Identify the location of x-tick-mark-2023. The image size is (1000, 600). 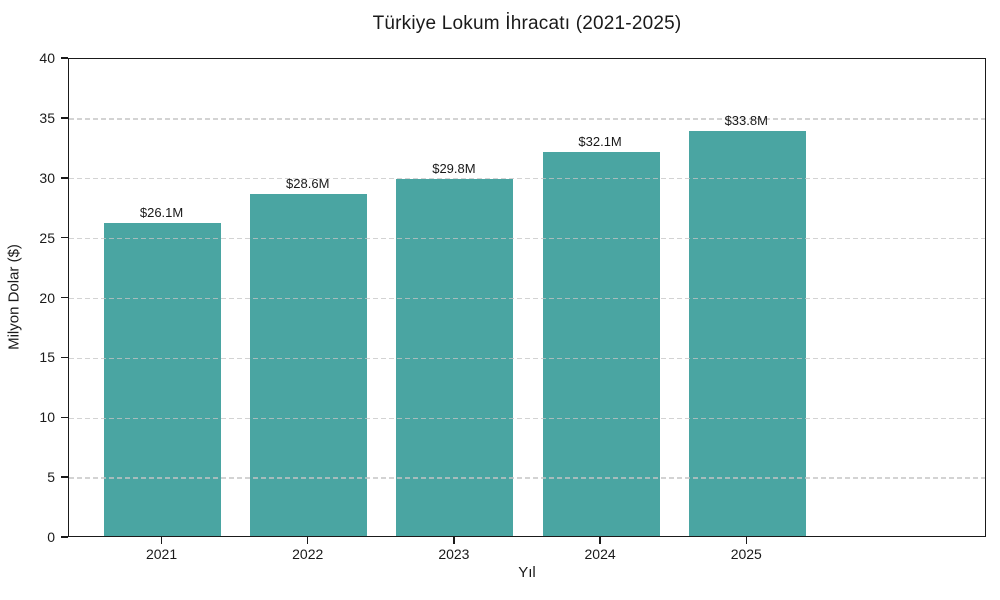
(454, 540).